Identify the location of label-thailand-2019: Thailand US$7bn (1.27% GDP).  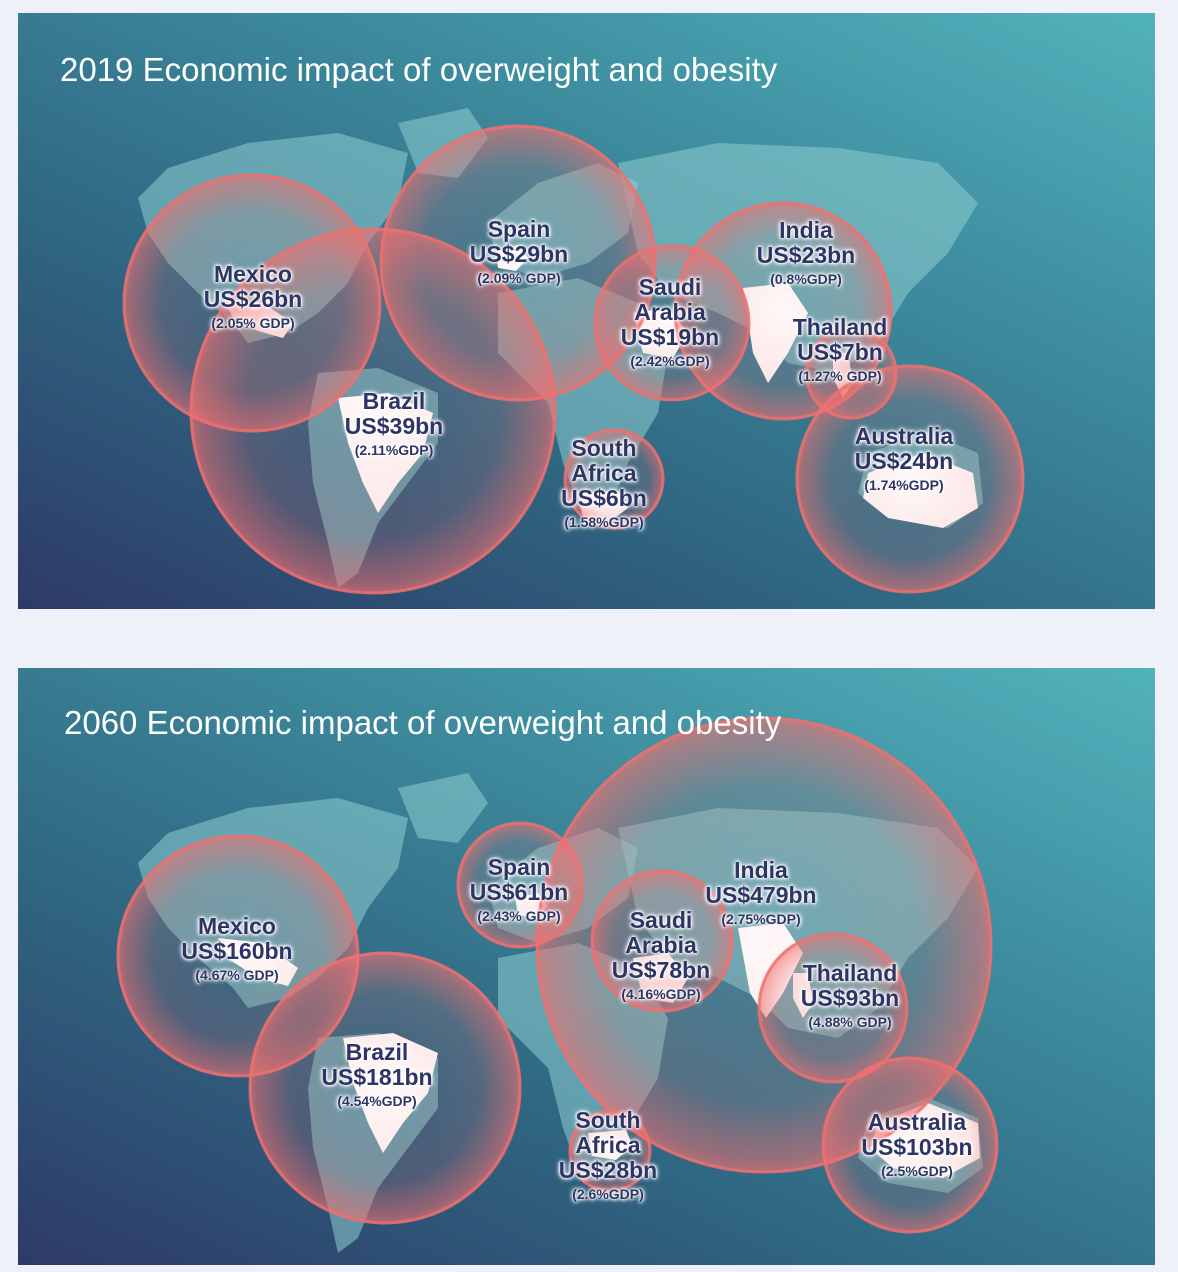
(840, 350).